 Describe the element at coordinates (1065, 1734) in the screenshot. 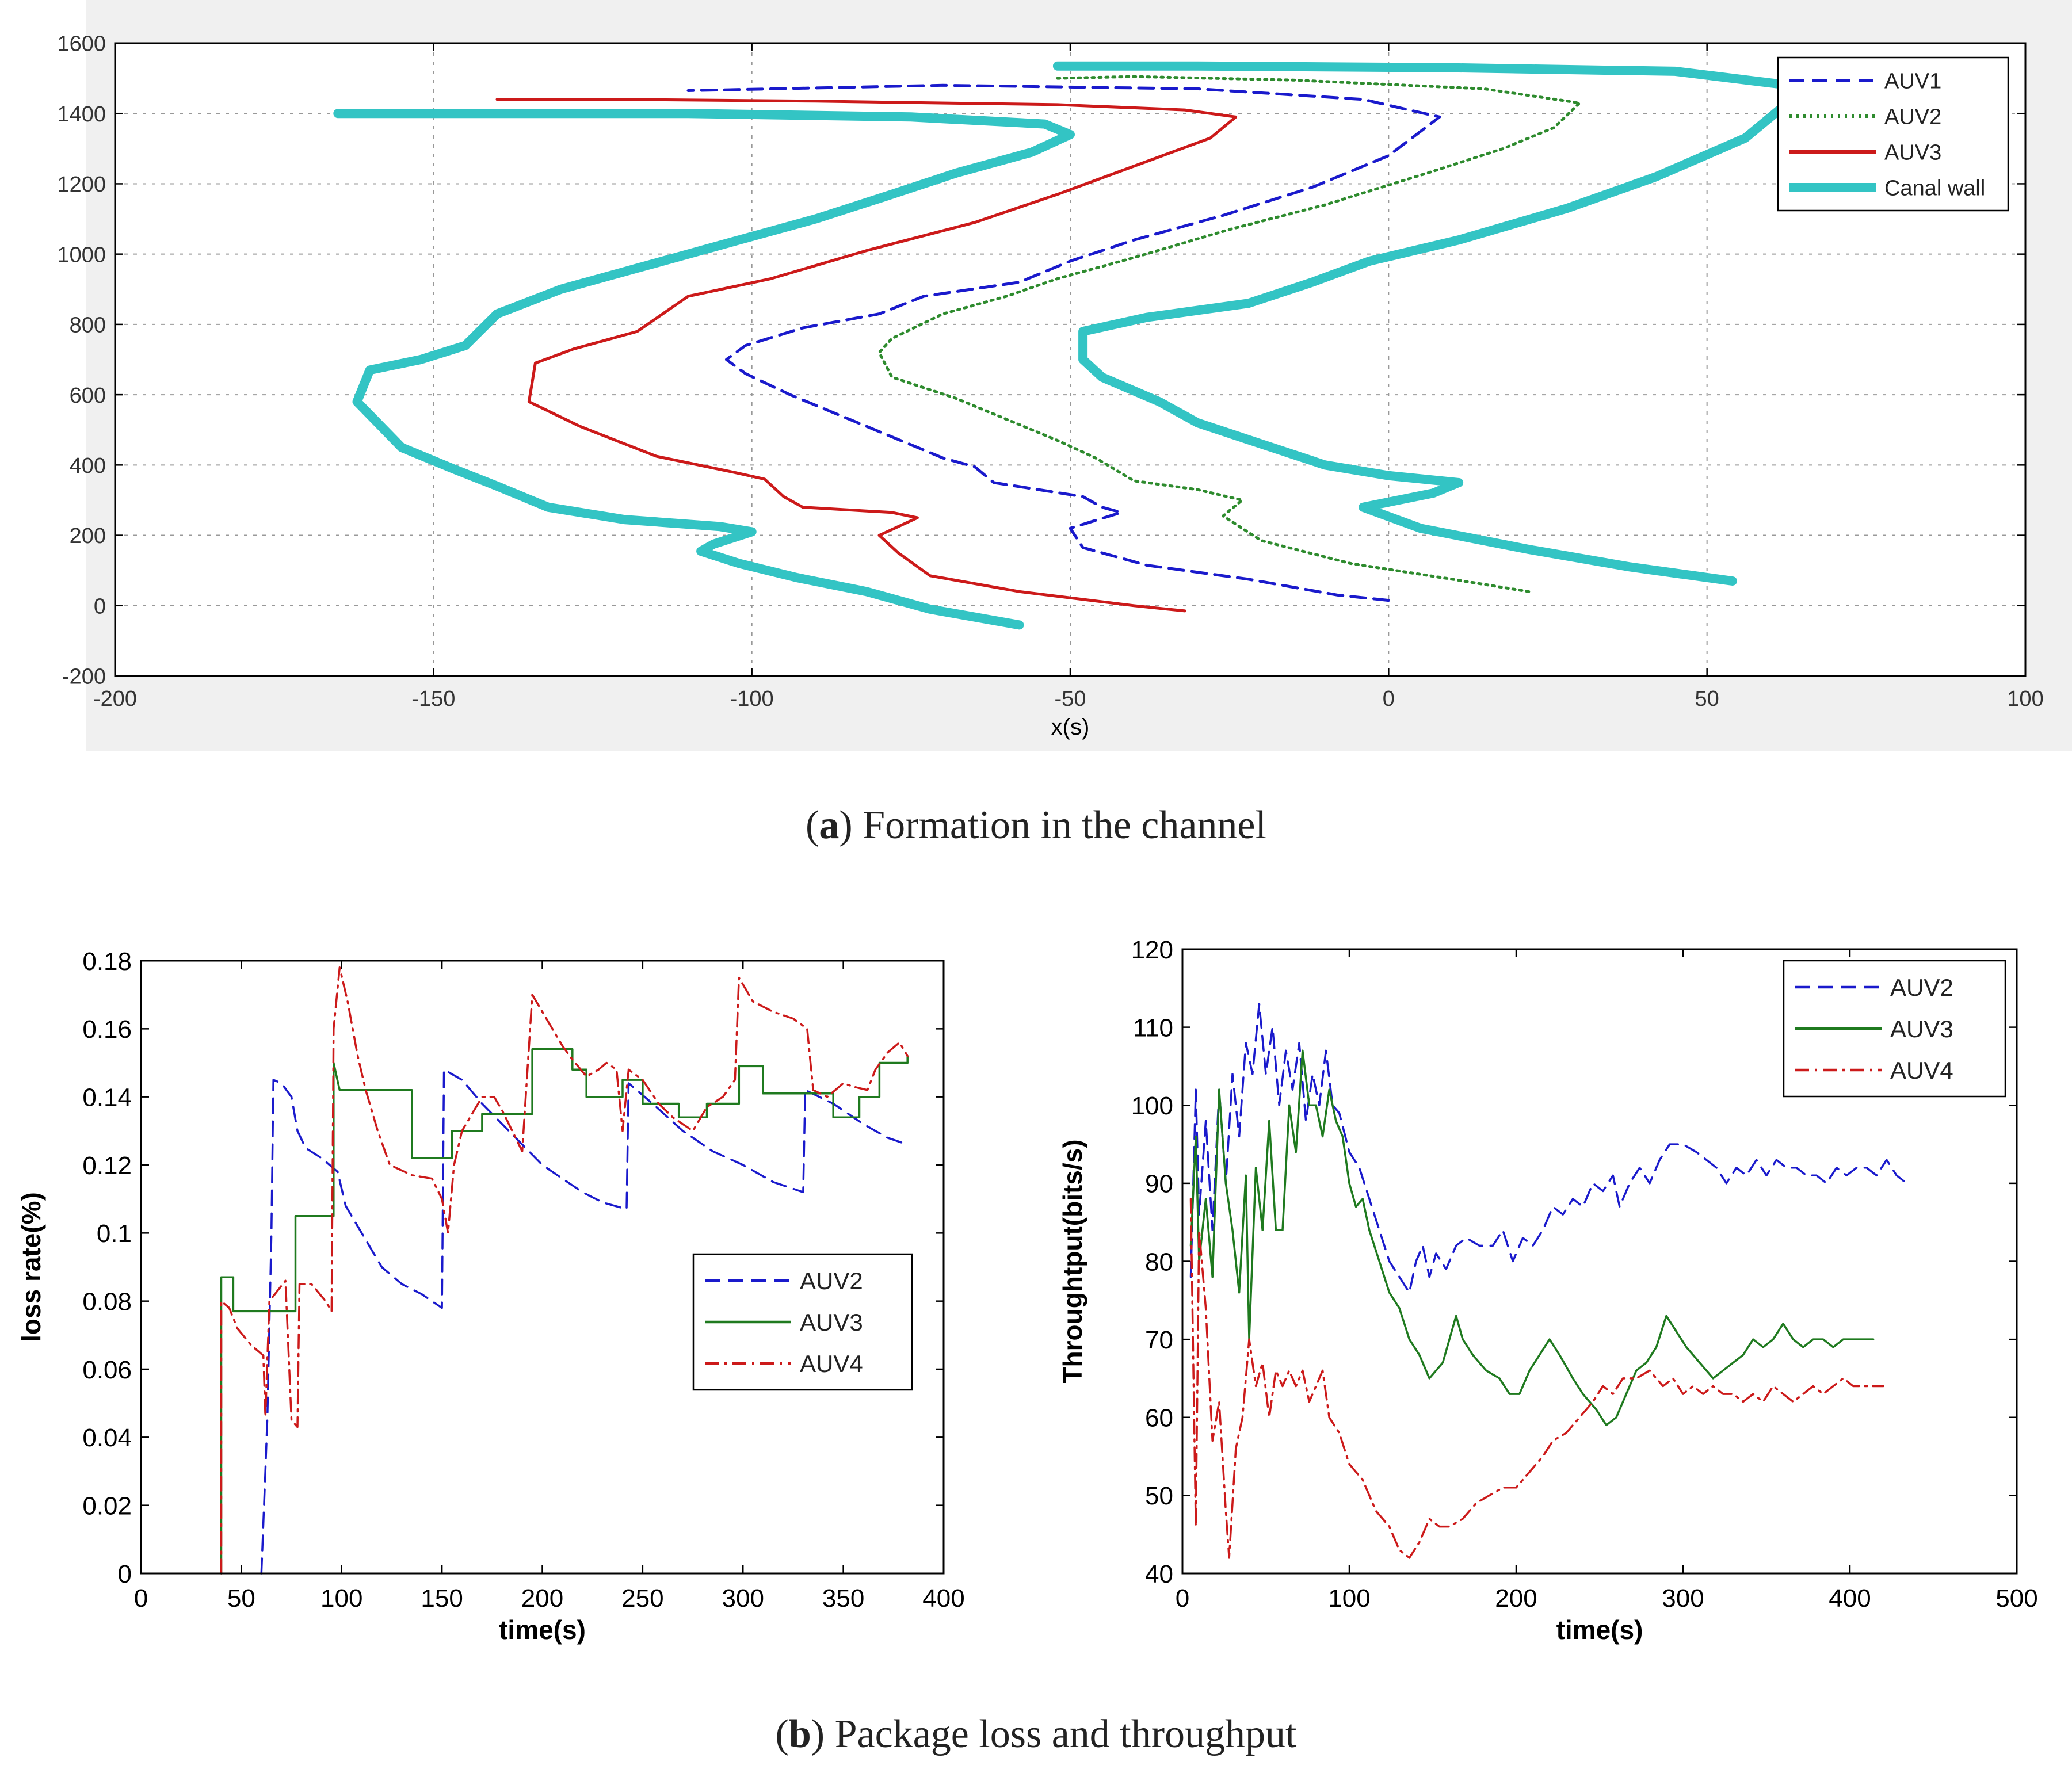

I see `caption-b-text: Package loss and throughput` at that location.